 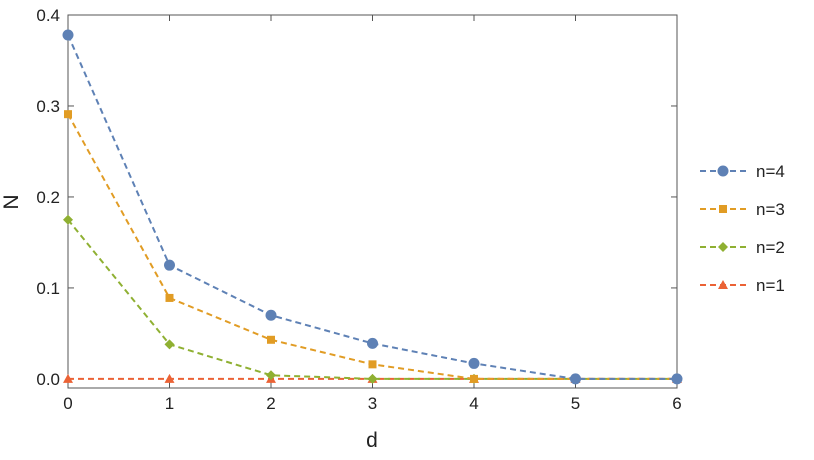 What do you see at coordinates (48, 15) in the screenshot?
I see `y-tick-label: 0.4` at bounding box center [48, 15].